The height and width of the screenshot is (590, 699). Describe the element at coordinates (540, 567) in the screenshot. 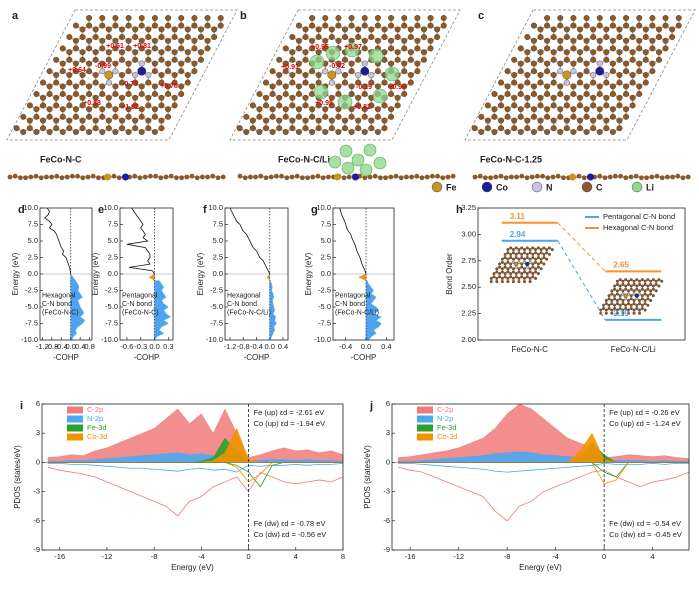

I see `x-axis-label: Energy (eV)` at that location.